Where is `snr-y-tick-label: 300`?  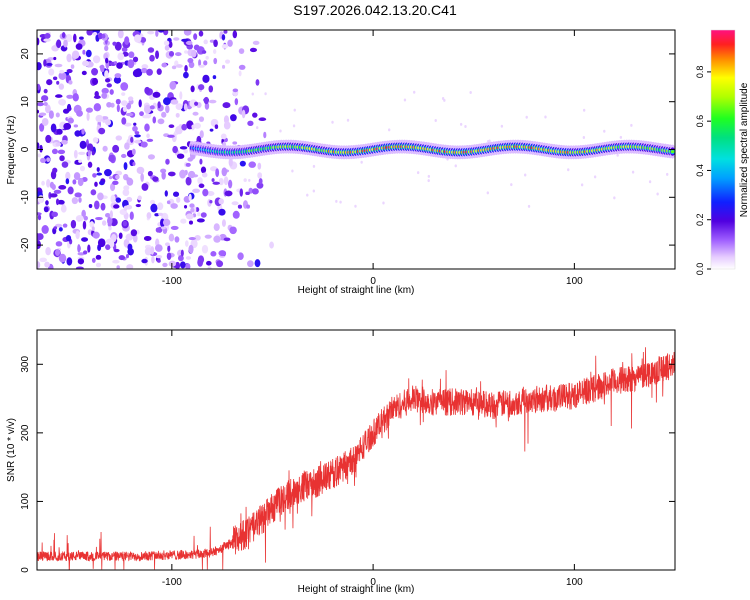 snr-y-tick-label: 300 is located at coordinates (25, 364).